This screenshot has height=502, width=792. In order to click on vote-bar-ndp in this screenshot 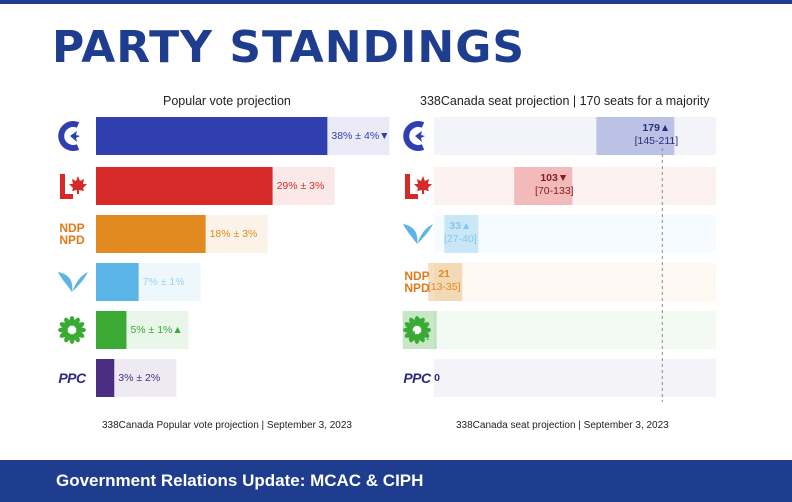, I will do `click(151, 234)`.